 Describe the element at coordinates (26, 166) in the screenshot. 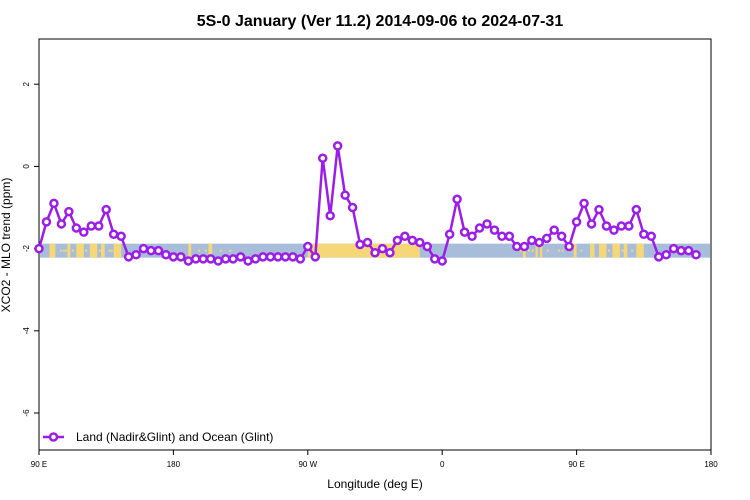

I see `y-tick-label: 0` at that location.